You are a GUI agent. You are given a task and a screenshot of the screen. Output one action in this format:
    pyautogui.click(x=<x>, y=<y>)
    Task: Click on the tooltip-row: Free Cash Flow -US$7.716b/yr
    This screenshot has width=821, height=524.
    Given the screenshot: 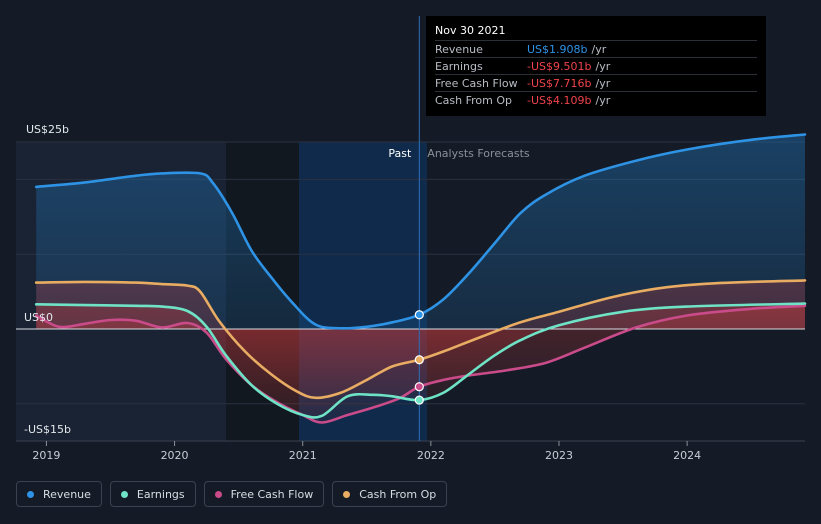 What is the action you would take?
    pyautogui.click(x=596, y=82)
    